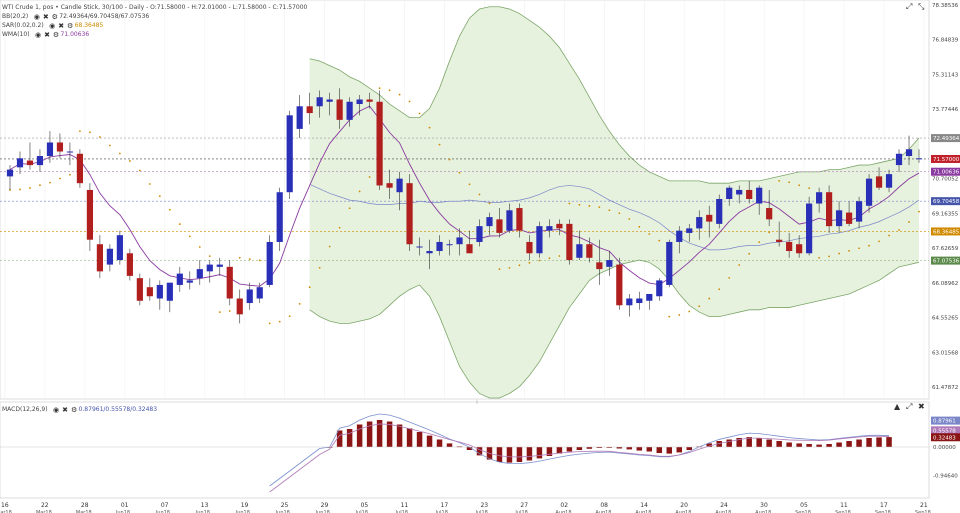 The image size is (960, 513). I want to click on legend-macd-values: 0.87961/0.55578/0.32483, so click(118, 409).